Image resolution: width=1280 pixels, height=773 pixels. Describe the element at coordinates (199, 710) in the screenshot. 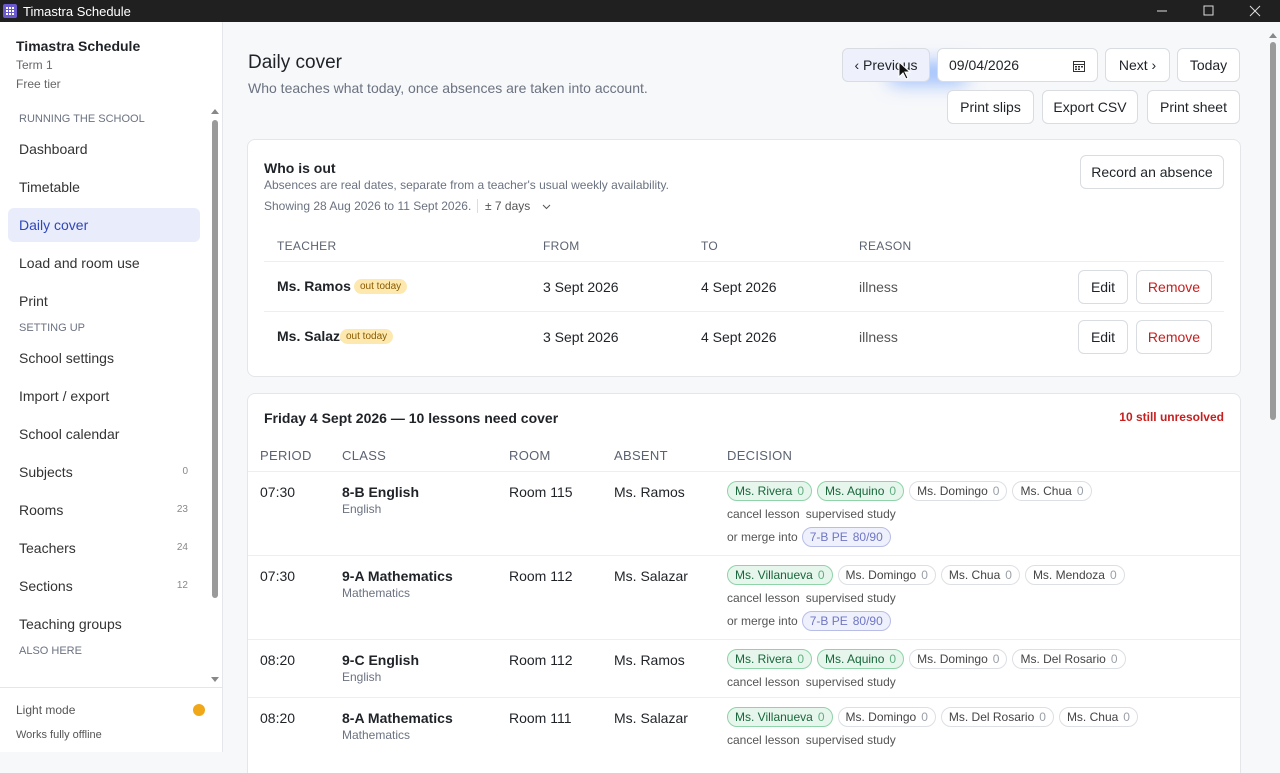

I see `mode-toggle` at that location.